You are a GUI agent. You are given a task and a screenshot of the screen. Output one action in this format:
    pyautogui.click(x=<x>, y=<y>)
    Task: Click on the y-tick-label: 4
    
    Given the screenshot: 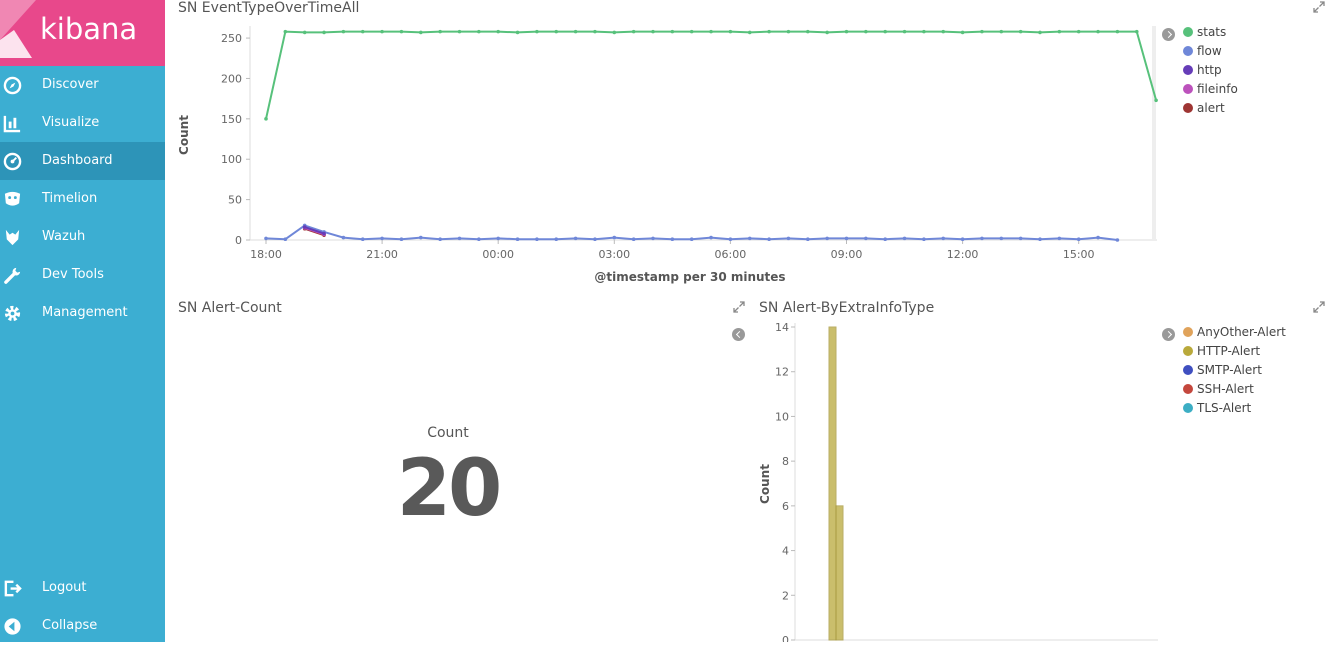 What is the action you would take?
    pyautogui.click(x=785, y=551)
    